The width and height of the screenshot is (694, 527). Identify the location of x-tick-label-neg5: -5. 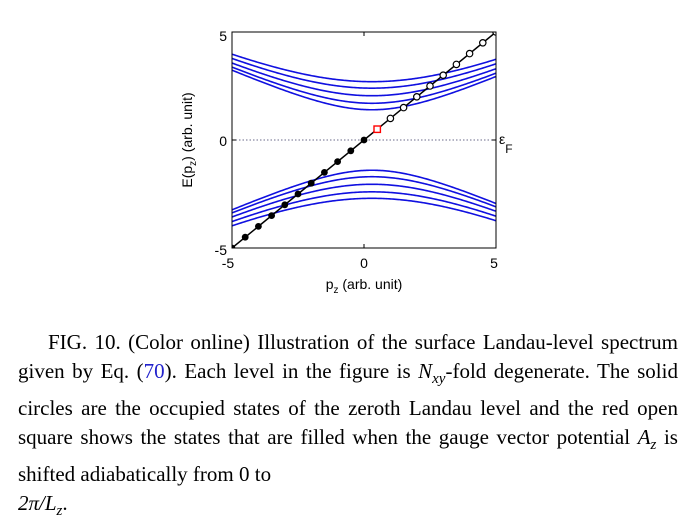
(228, 263).